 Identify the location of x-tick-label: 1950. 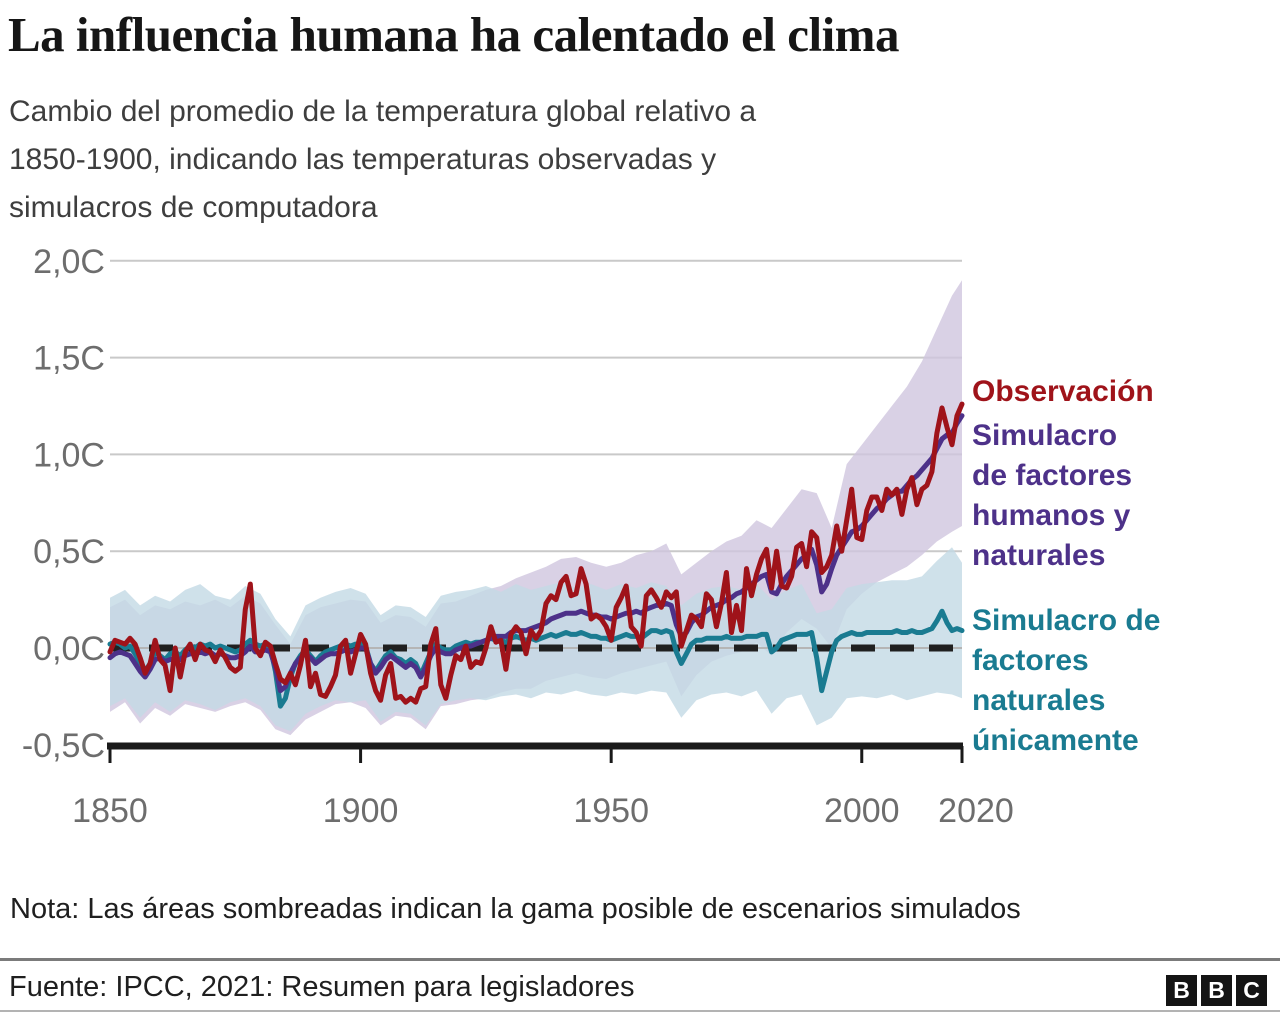
(611, 811).